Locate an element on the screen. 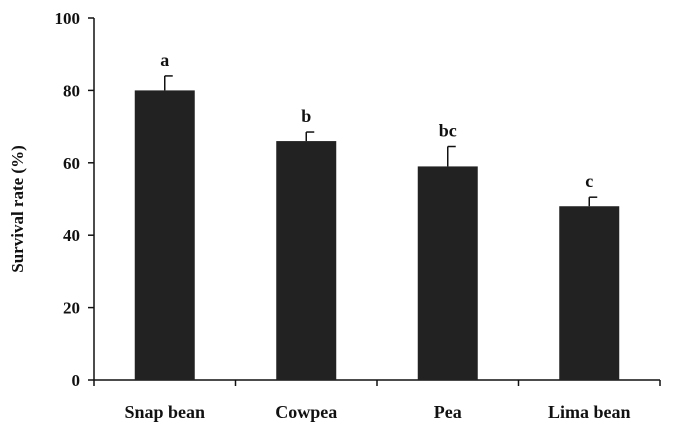  significance-letter: a is located at coordinates (164, 60).